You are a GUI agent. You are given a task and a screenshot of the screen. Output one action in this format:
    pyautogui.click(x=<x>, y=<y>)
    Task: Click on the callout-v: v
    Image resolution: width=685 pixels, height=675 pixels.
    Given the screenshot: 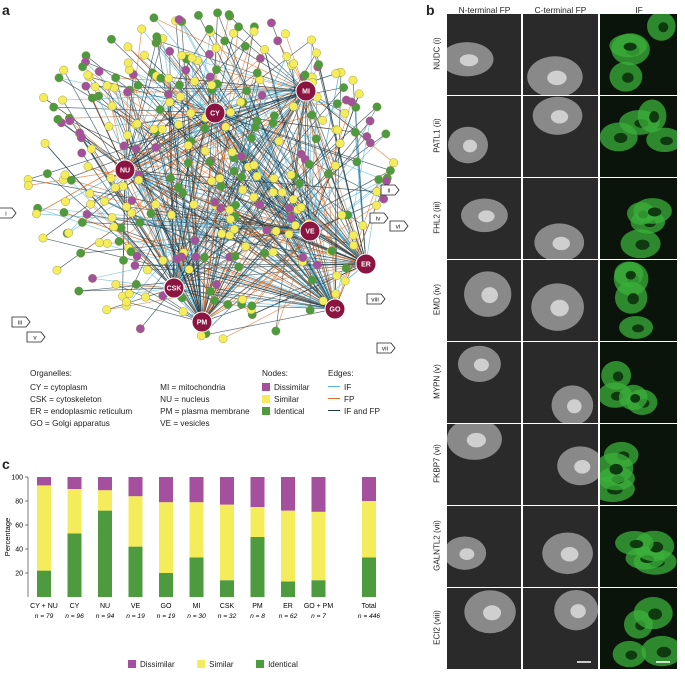 What is the action you would take?
    pyautogui.click(x=36, y=337)
    